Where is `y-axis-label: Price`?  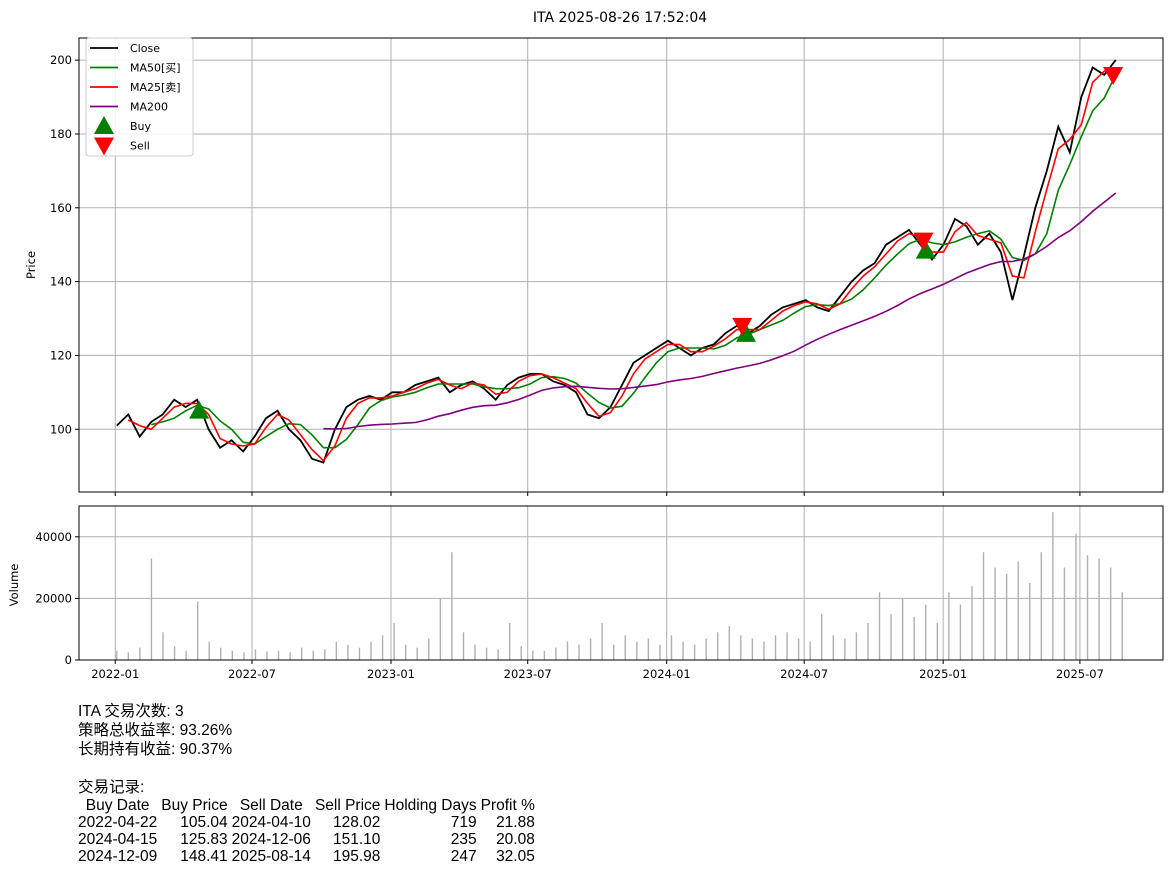 y-axis-label: Price is located at coordinates (31, 265).